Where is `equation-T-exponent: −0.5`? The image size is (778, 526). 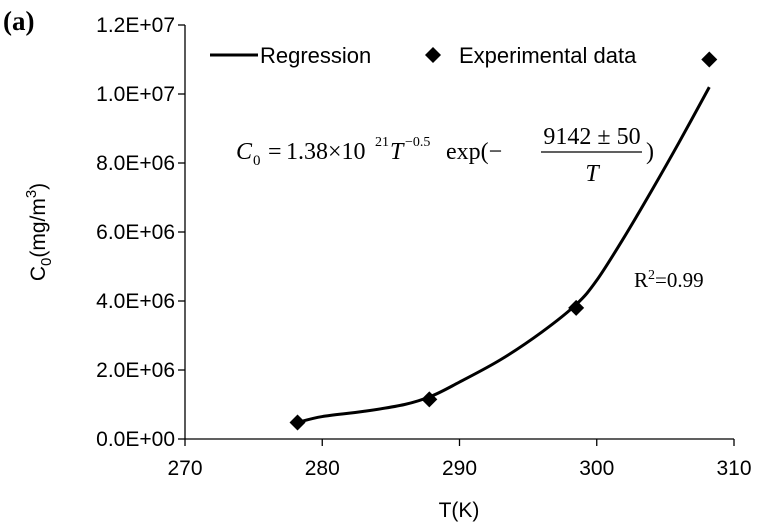 equation-T-exponent: −0.5 is located at coordinates (417, 142).